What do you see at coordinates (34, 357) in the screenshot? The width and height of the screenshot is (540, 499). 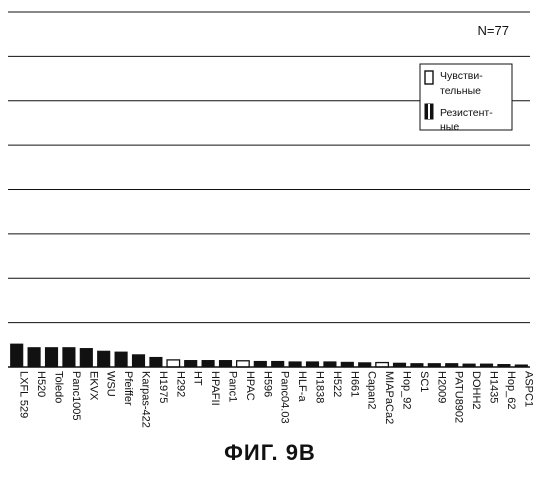 I see `bar-h520` at bounding box center [34, 357].